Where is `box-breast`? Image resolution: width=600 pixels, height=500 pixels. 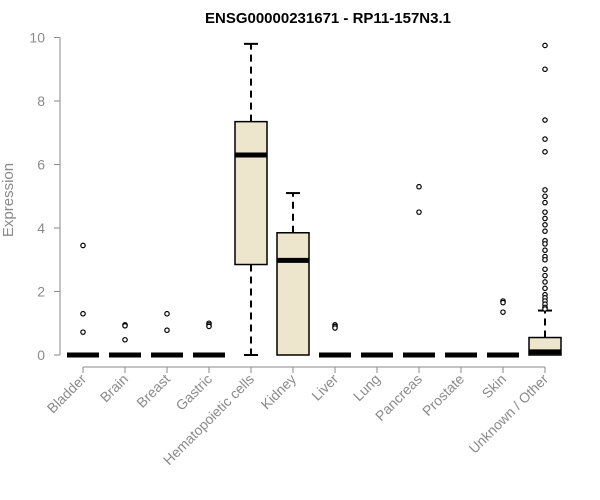
box-breast is located at coordinates (167, 334).